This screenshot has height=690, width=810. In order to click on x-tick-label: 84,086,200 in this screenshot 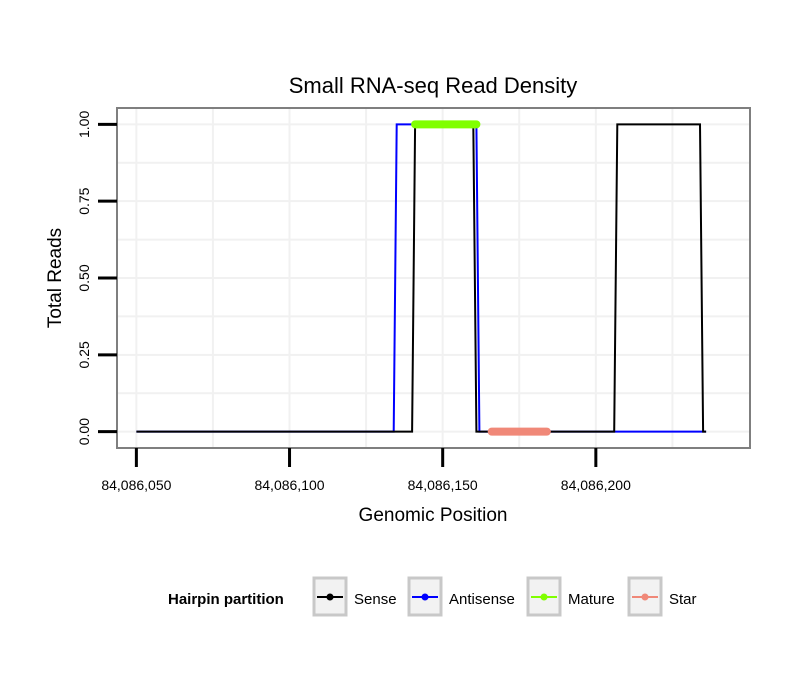, I will do `click(596, 485)`.